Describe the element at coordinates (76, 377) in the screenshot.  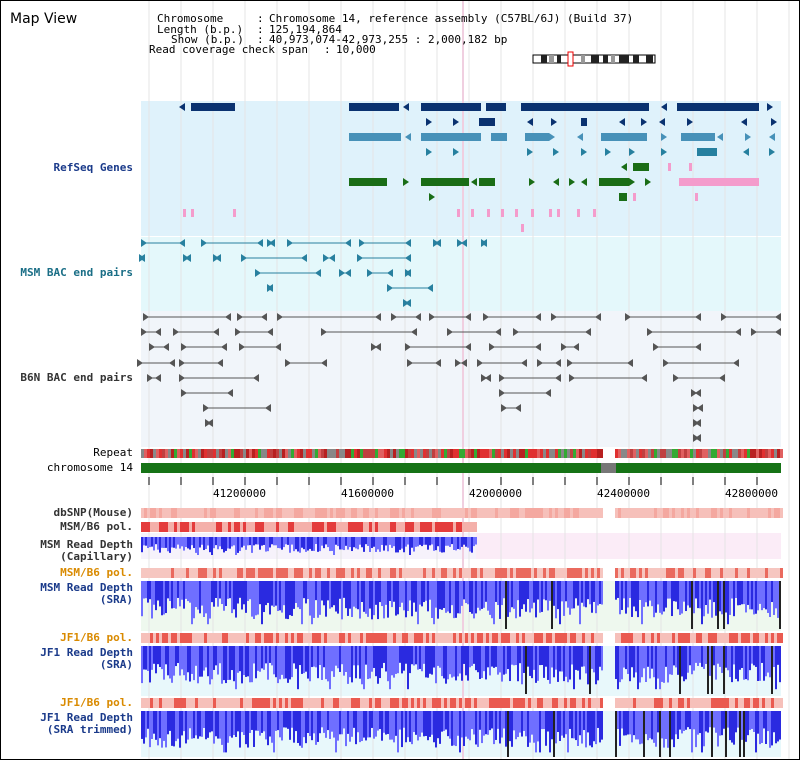
I see `track-label-b6n-bac: B6N BAC end pairs` at that location.